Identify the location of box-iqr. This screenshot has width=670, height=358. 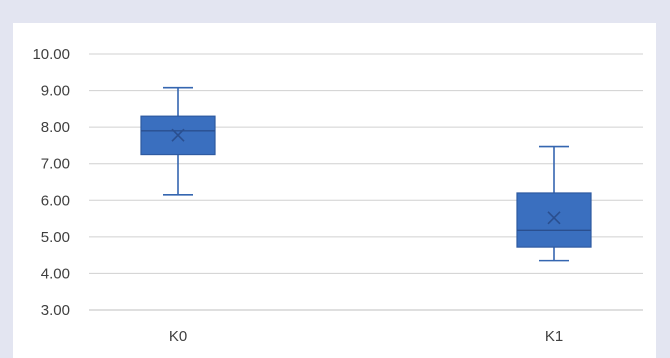
(554, 220).